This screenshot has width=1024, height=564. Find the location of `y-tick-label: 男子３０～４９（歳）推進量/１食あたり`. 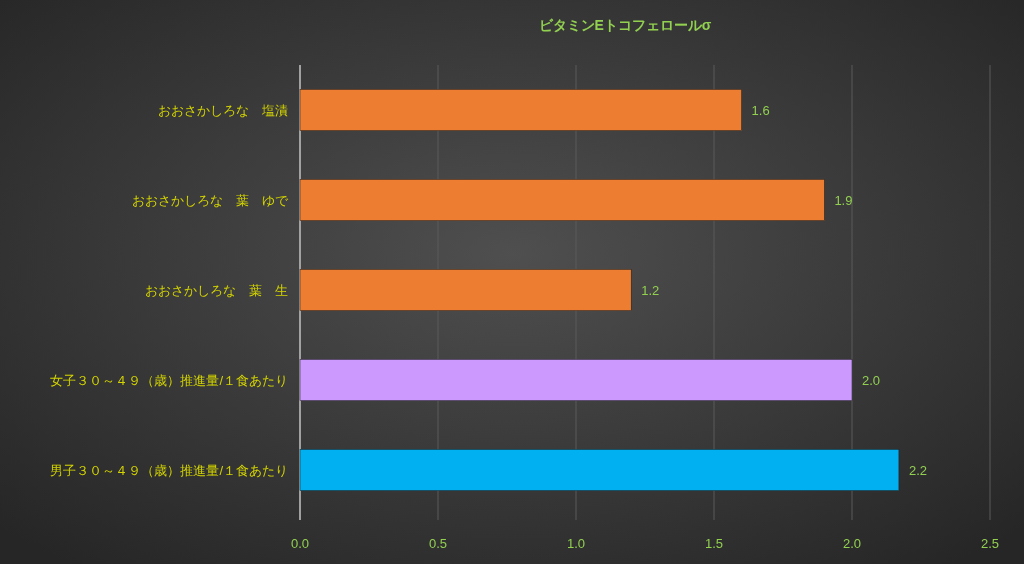

y-tick-label: 男子３０～４９（歳）推進量/１食あたり is located at coordinates (169, 470).